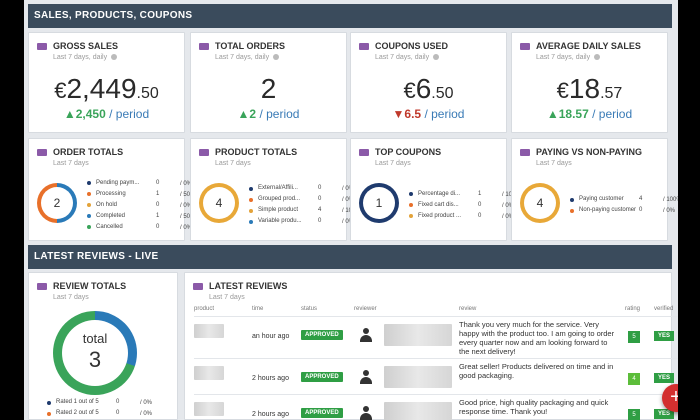 This screenshot has height=420, width=700. I want to click on section-header-sales: Sales, Products, Coupons, so click(350, 16).